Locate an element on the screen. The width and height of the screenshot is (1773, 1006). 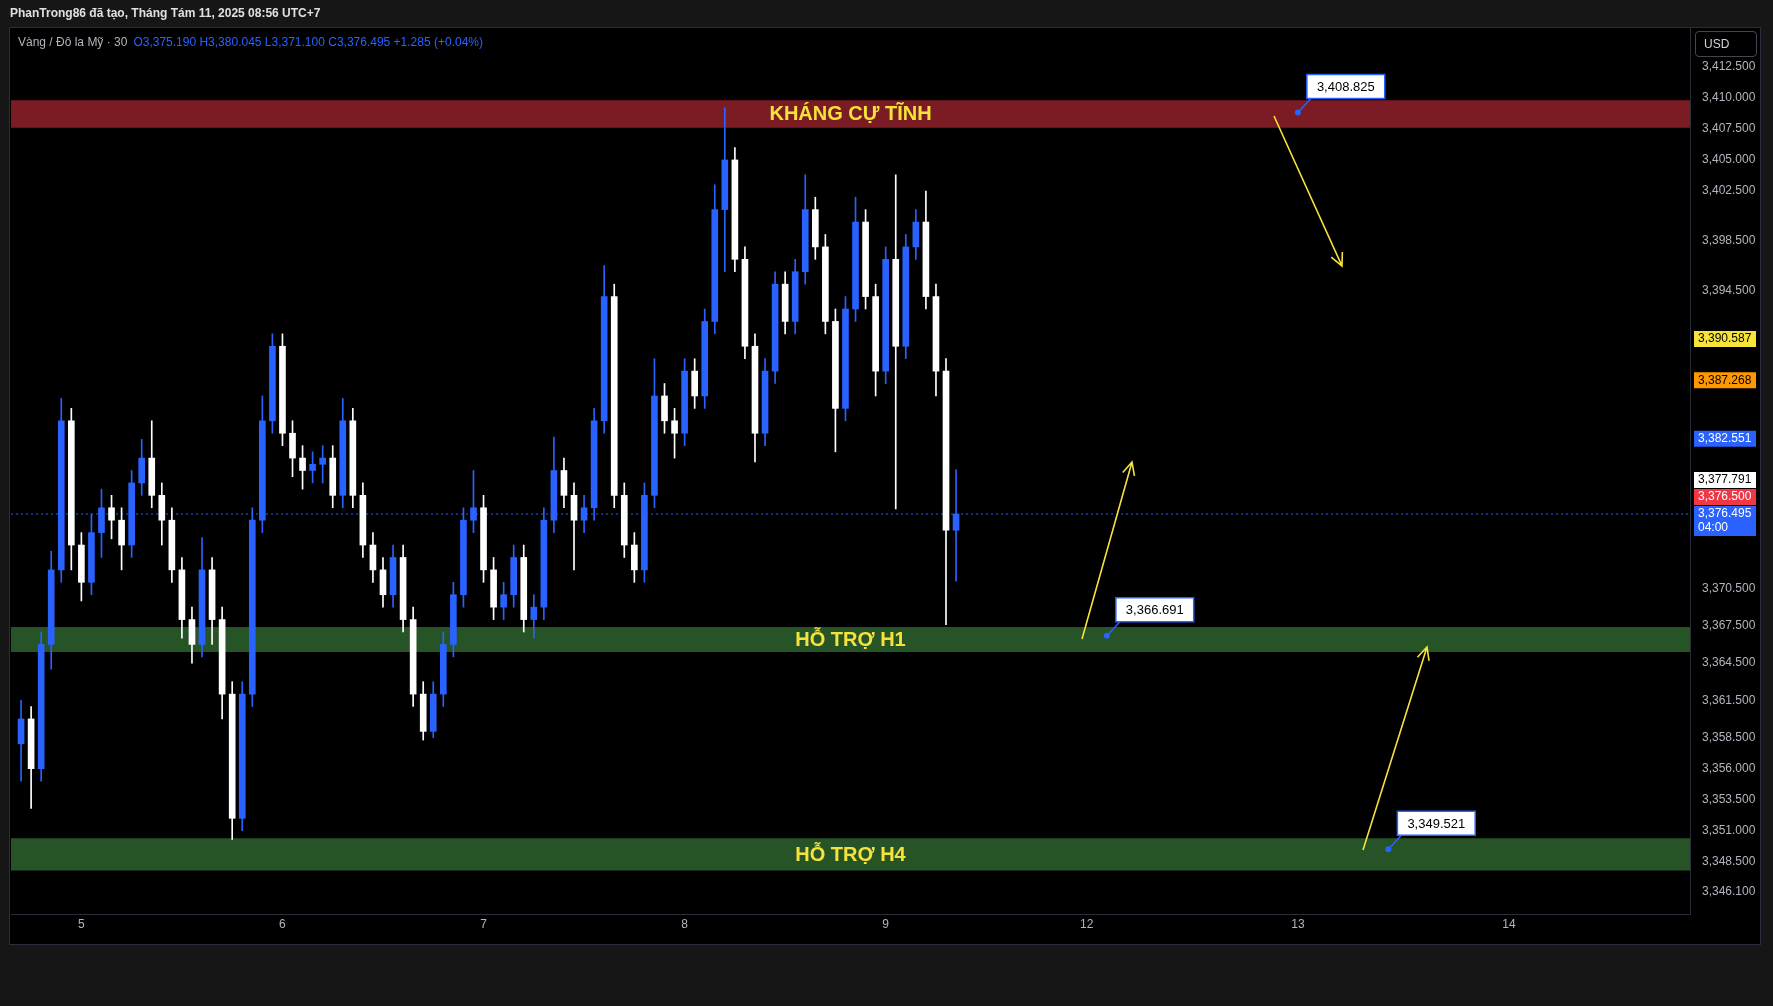
currency-button: USD is located at coordinates (1726, 44).